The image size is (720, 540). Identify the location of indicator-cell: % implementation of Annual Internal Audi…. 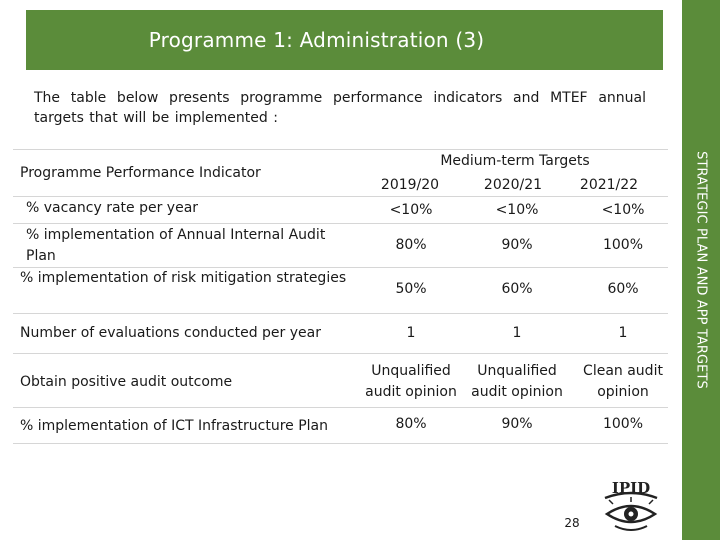
(176, 245).